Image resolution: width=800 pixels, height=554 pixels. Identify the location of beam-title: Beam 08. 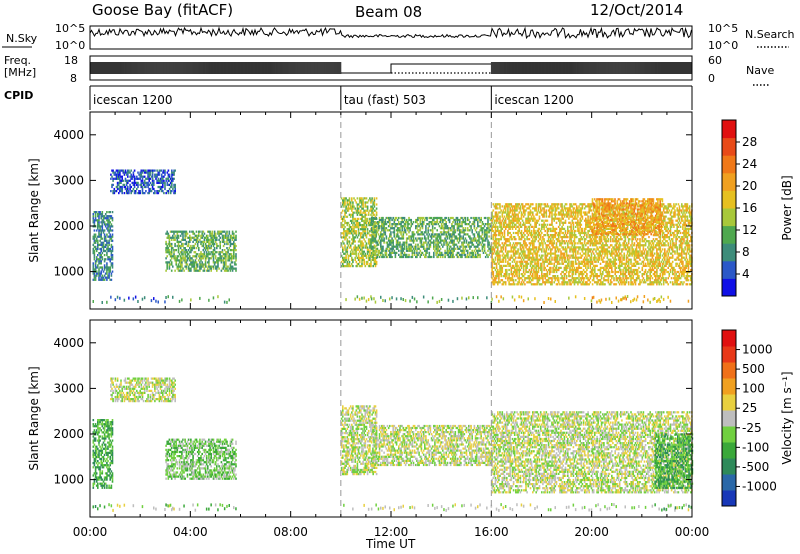
(388, 12).